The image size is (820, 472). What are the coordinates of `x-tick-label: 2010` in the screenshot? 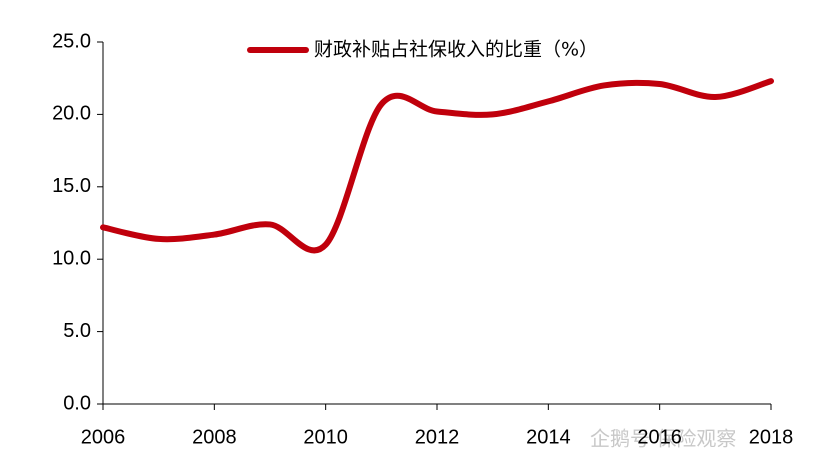 It's located at (325, 437).